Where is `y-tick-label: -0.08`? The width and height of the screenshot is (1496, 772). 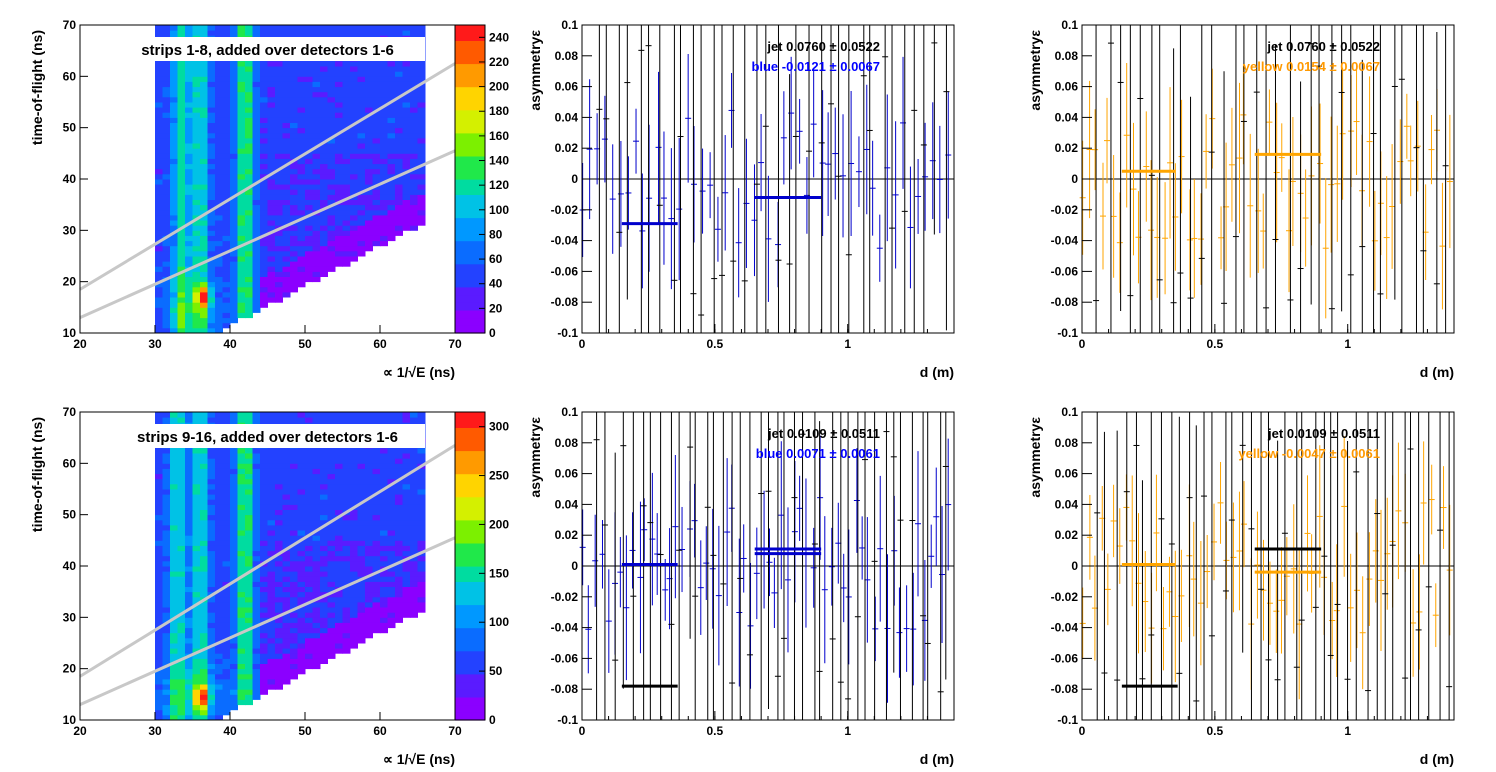 y-tick-label: -0.08 is located at coordinates (565, 302).